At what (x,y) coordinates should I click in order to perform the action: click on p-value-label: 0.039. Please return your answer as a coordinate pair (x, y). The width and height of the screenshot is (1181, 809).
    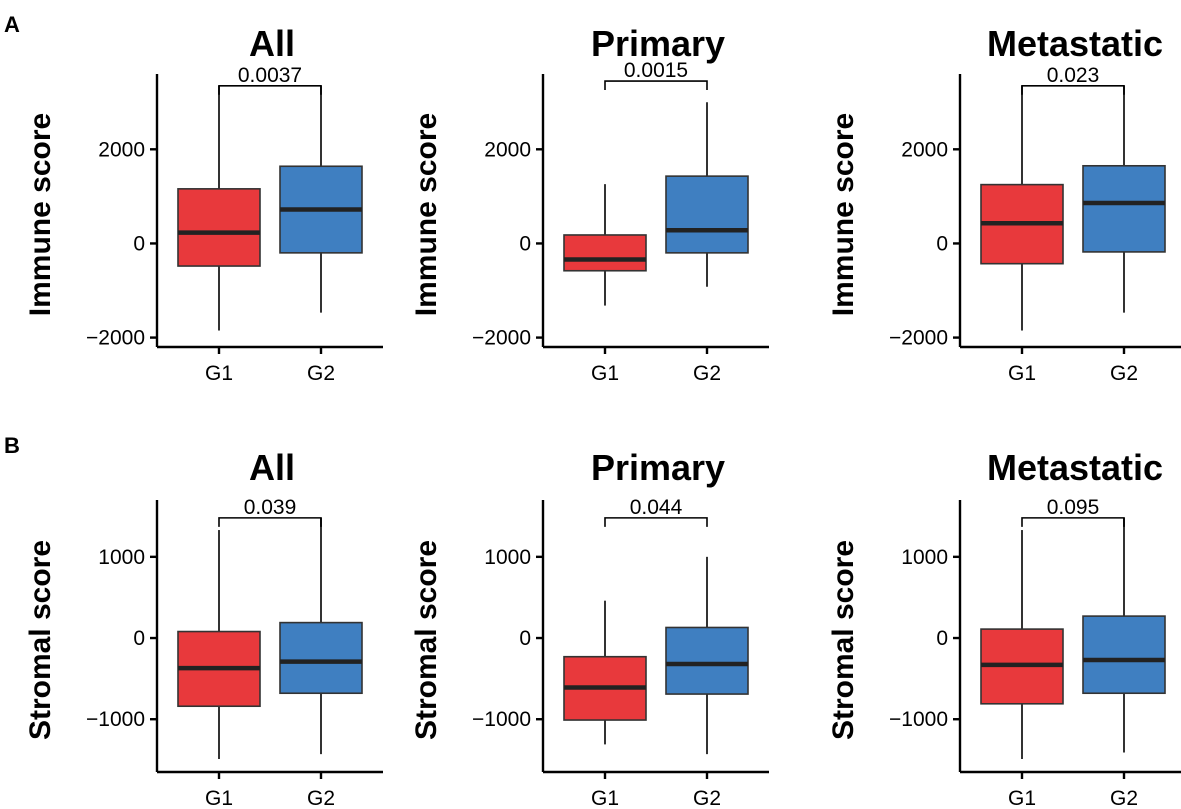
    Looking at the image, I should click on (270, 507).